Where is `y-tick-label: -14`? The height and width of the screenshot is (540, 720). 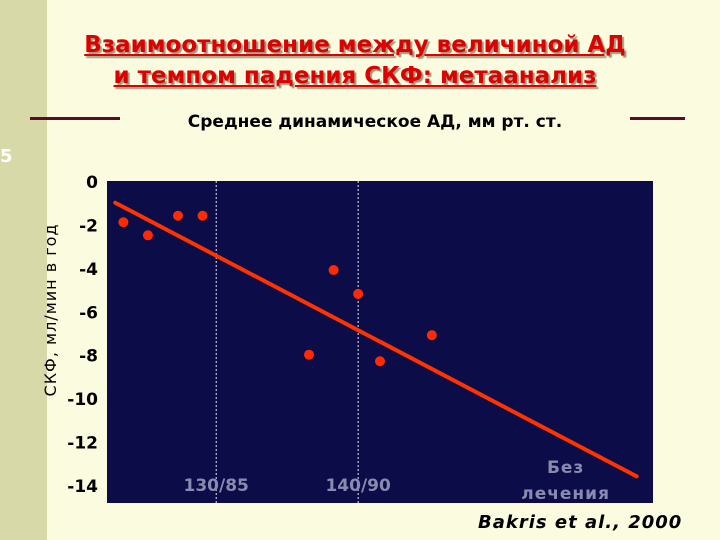
y-tick-label: -14 is located at coordinates (82, 487).